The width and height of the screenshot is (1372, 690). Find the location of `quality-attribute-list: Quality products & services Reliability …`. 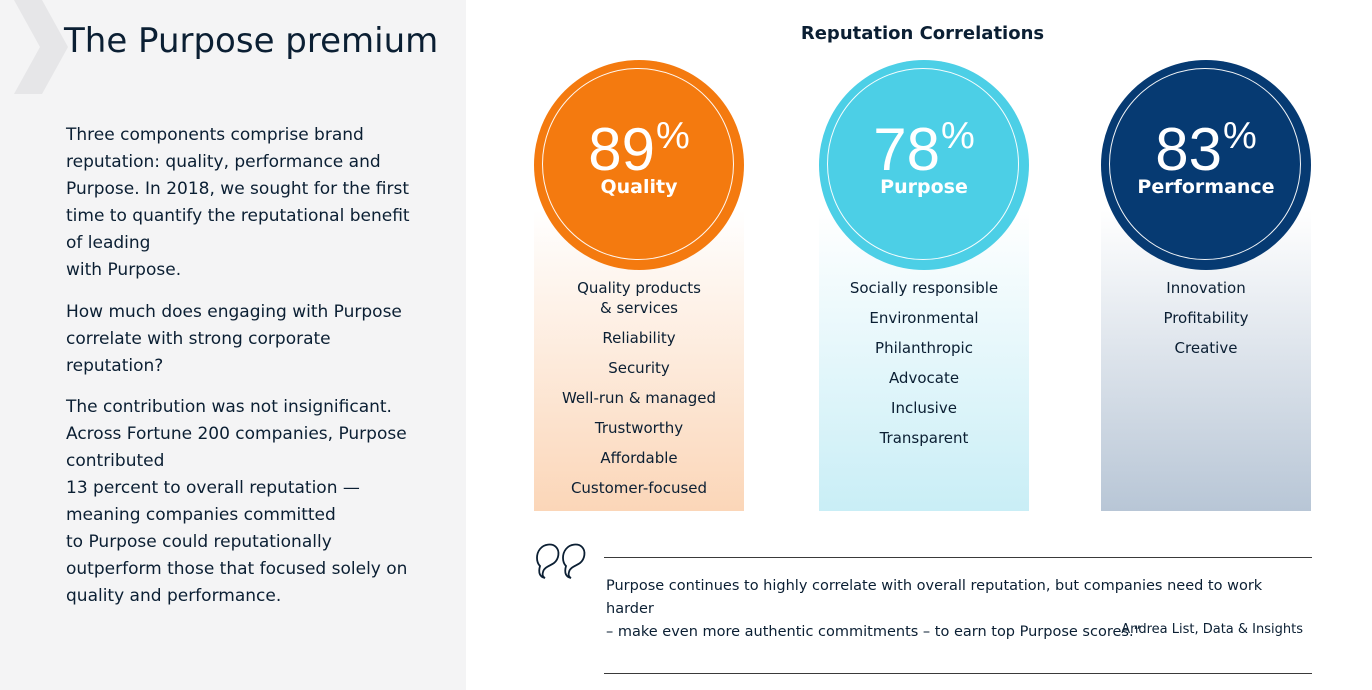

quality-attribute-list: Quality products & services Reliability … is located at coordinates (639, 393).